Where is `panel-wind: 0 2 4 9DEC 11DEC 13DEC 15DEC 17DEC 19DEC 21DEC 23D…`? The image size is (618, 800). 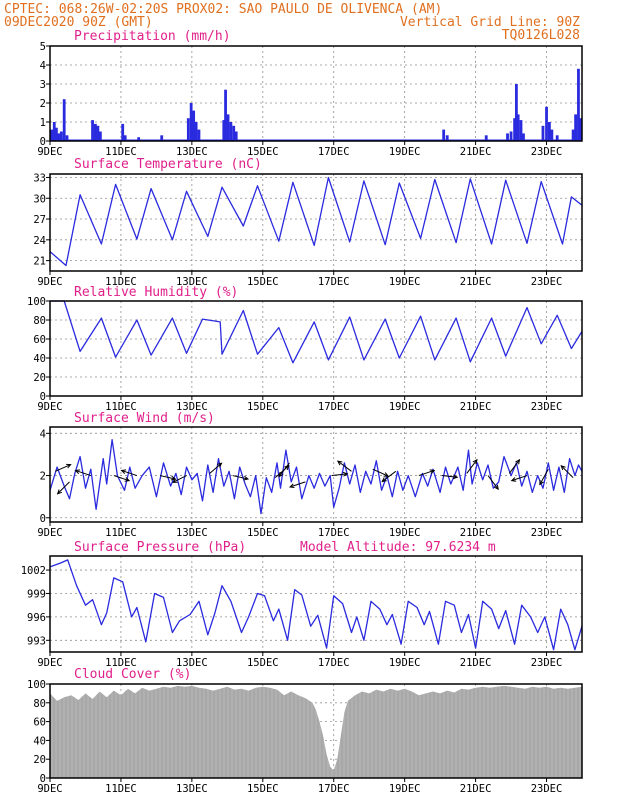
panel-wind: 0 2 4 9DEC 11DEC 13DEC 15DEC 17DEC 19DEC 21DEC 23D… is located at coordinates (310, 475).